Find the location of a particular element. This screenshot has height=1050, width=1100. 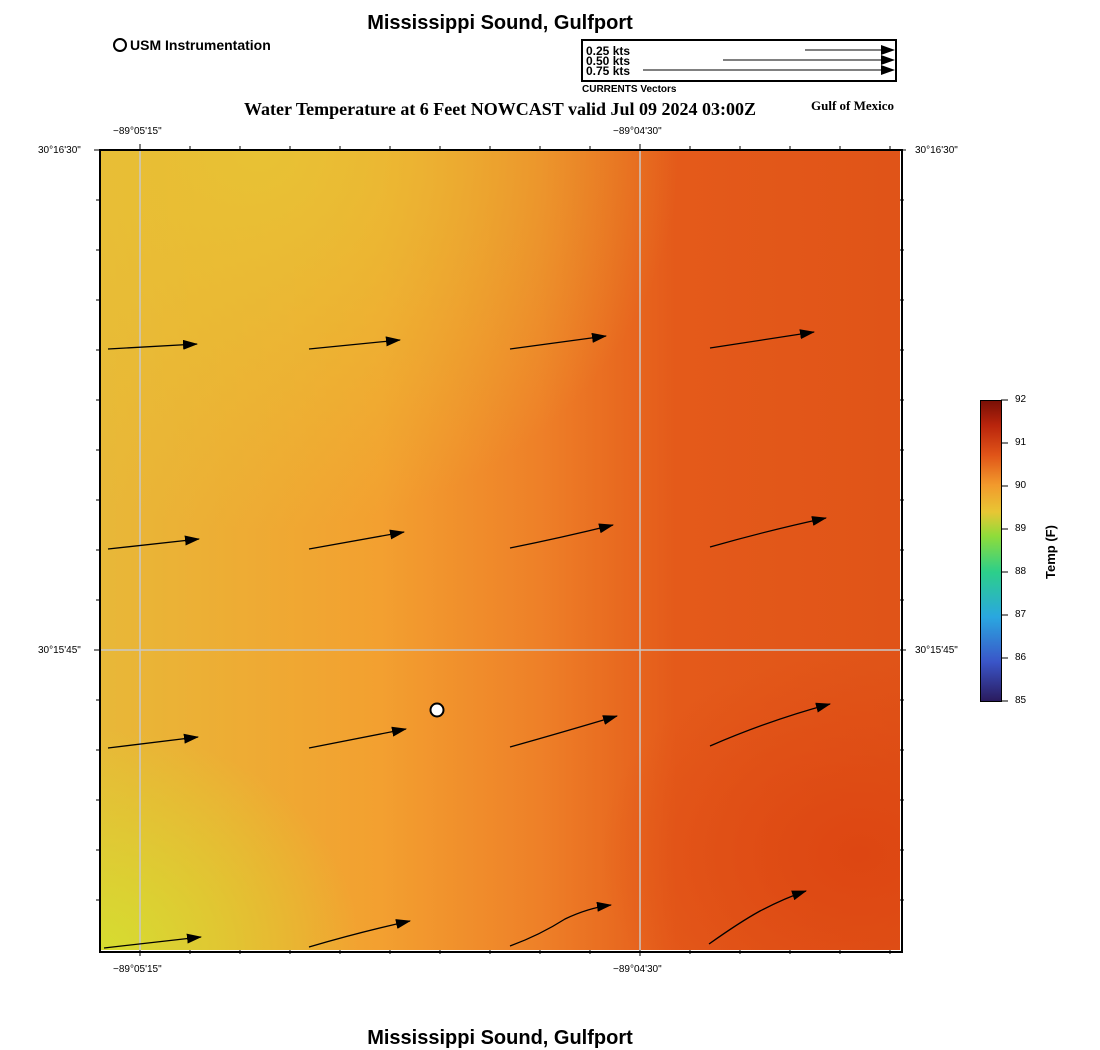

region-label: Gulf of Mexico is located at coordinates (853, 105).